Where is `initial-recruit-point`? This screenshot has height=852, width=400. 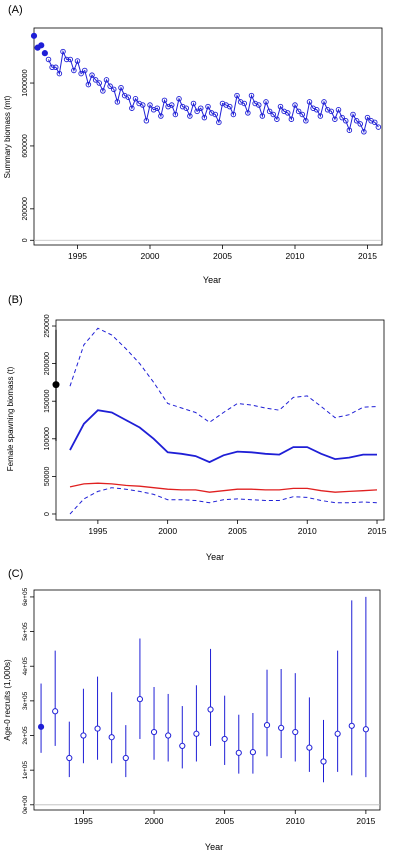
initial-recruit-point is located at coordinates (41, 726).